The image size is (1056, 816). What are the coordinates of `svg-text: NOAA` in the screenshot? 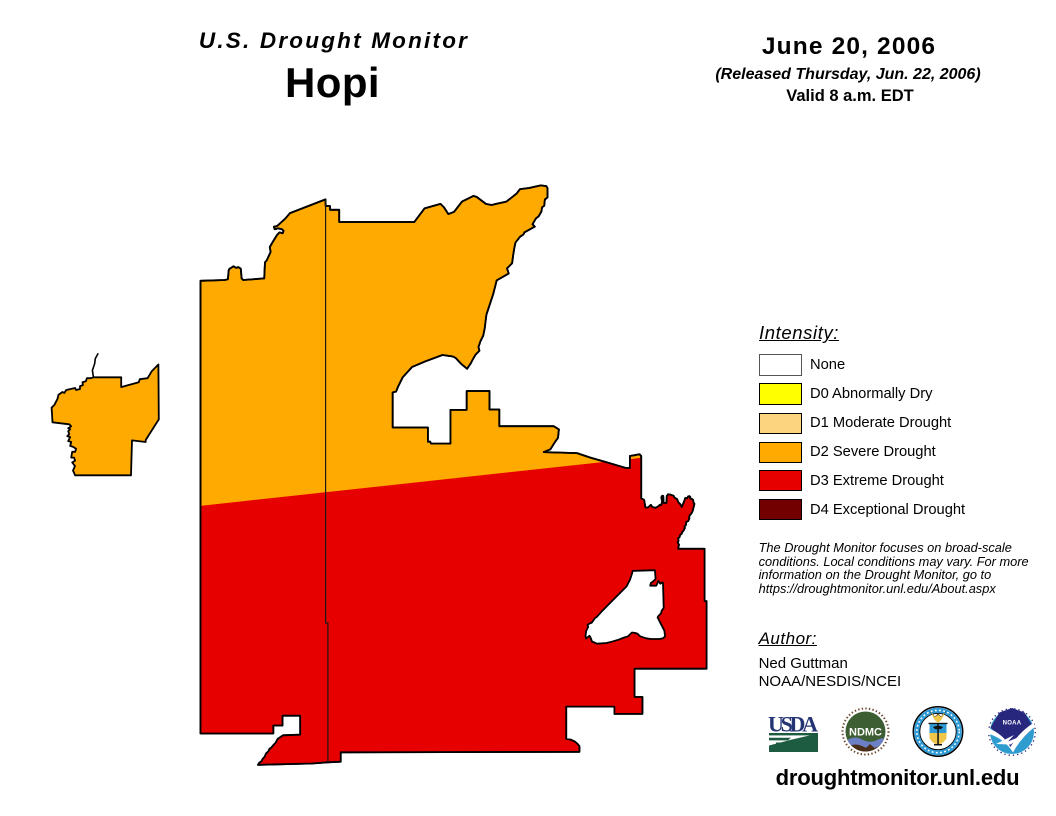 It's located at (1012, 724).